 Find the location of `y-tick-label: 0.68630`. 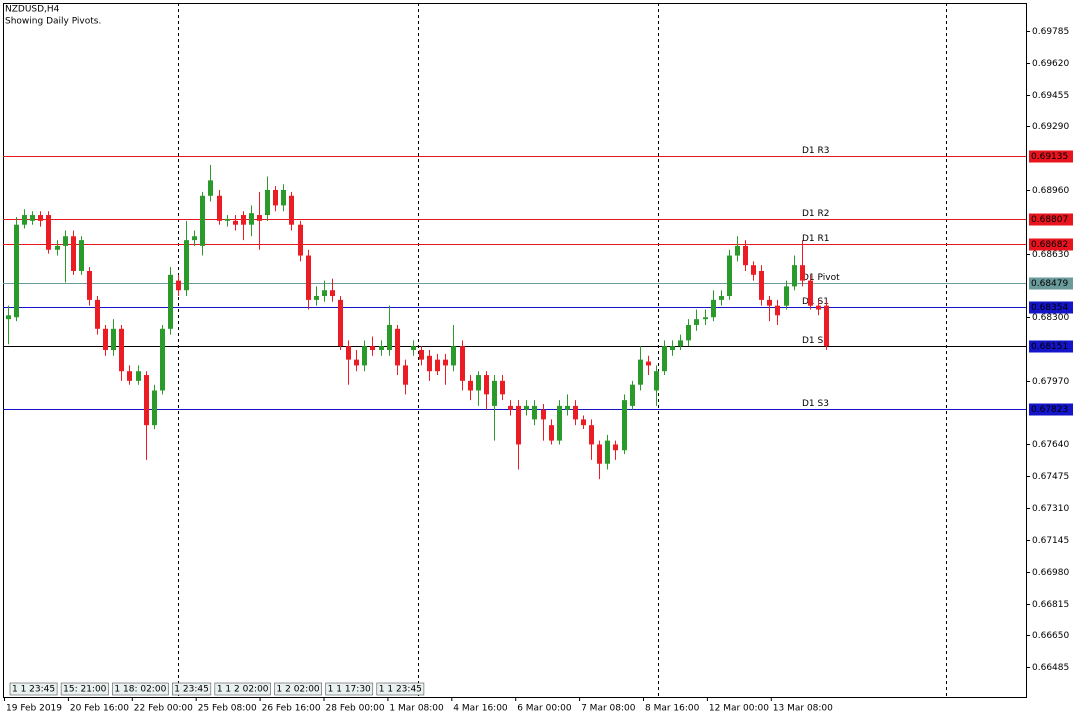

y-tick-label: 0.68630 is located at coordinates (1050, 255).